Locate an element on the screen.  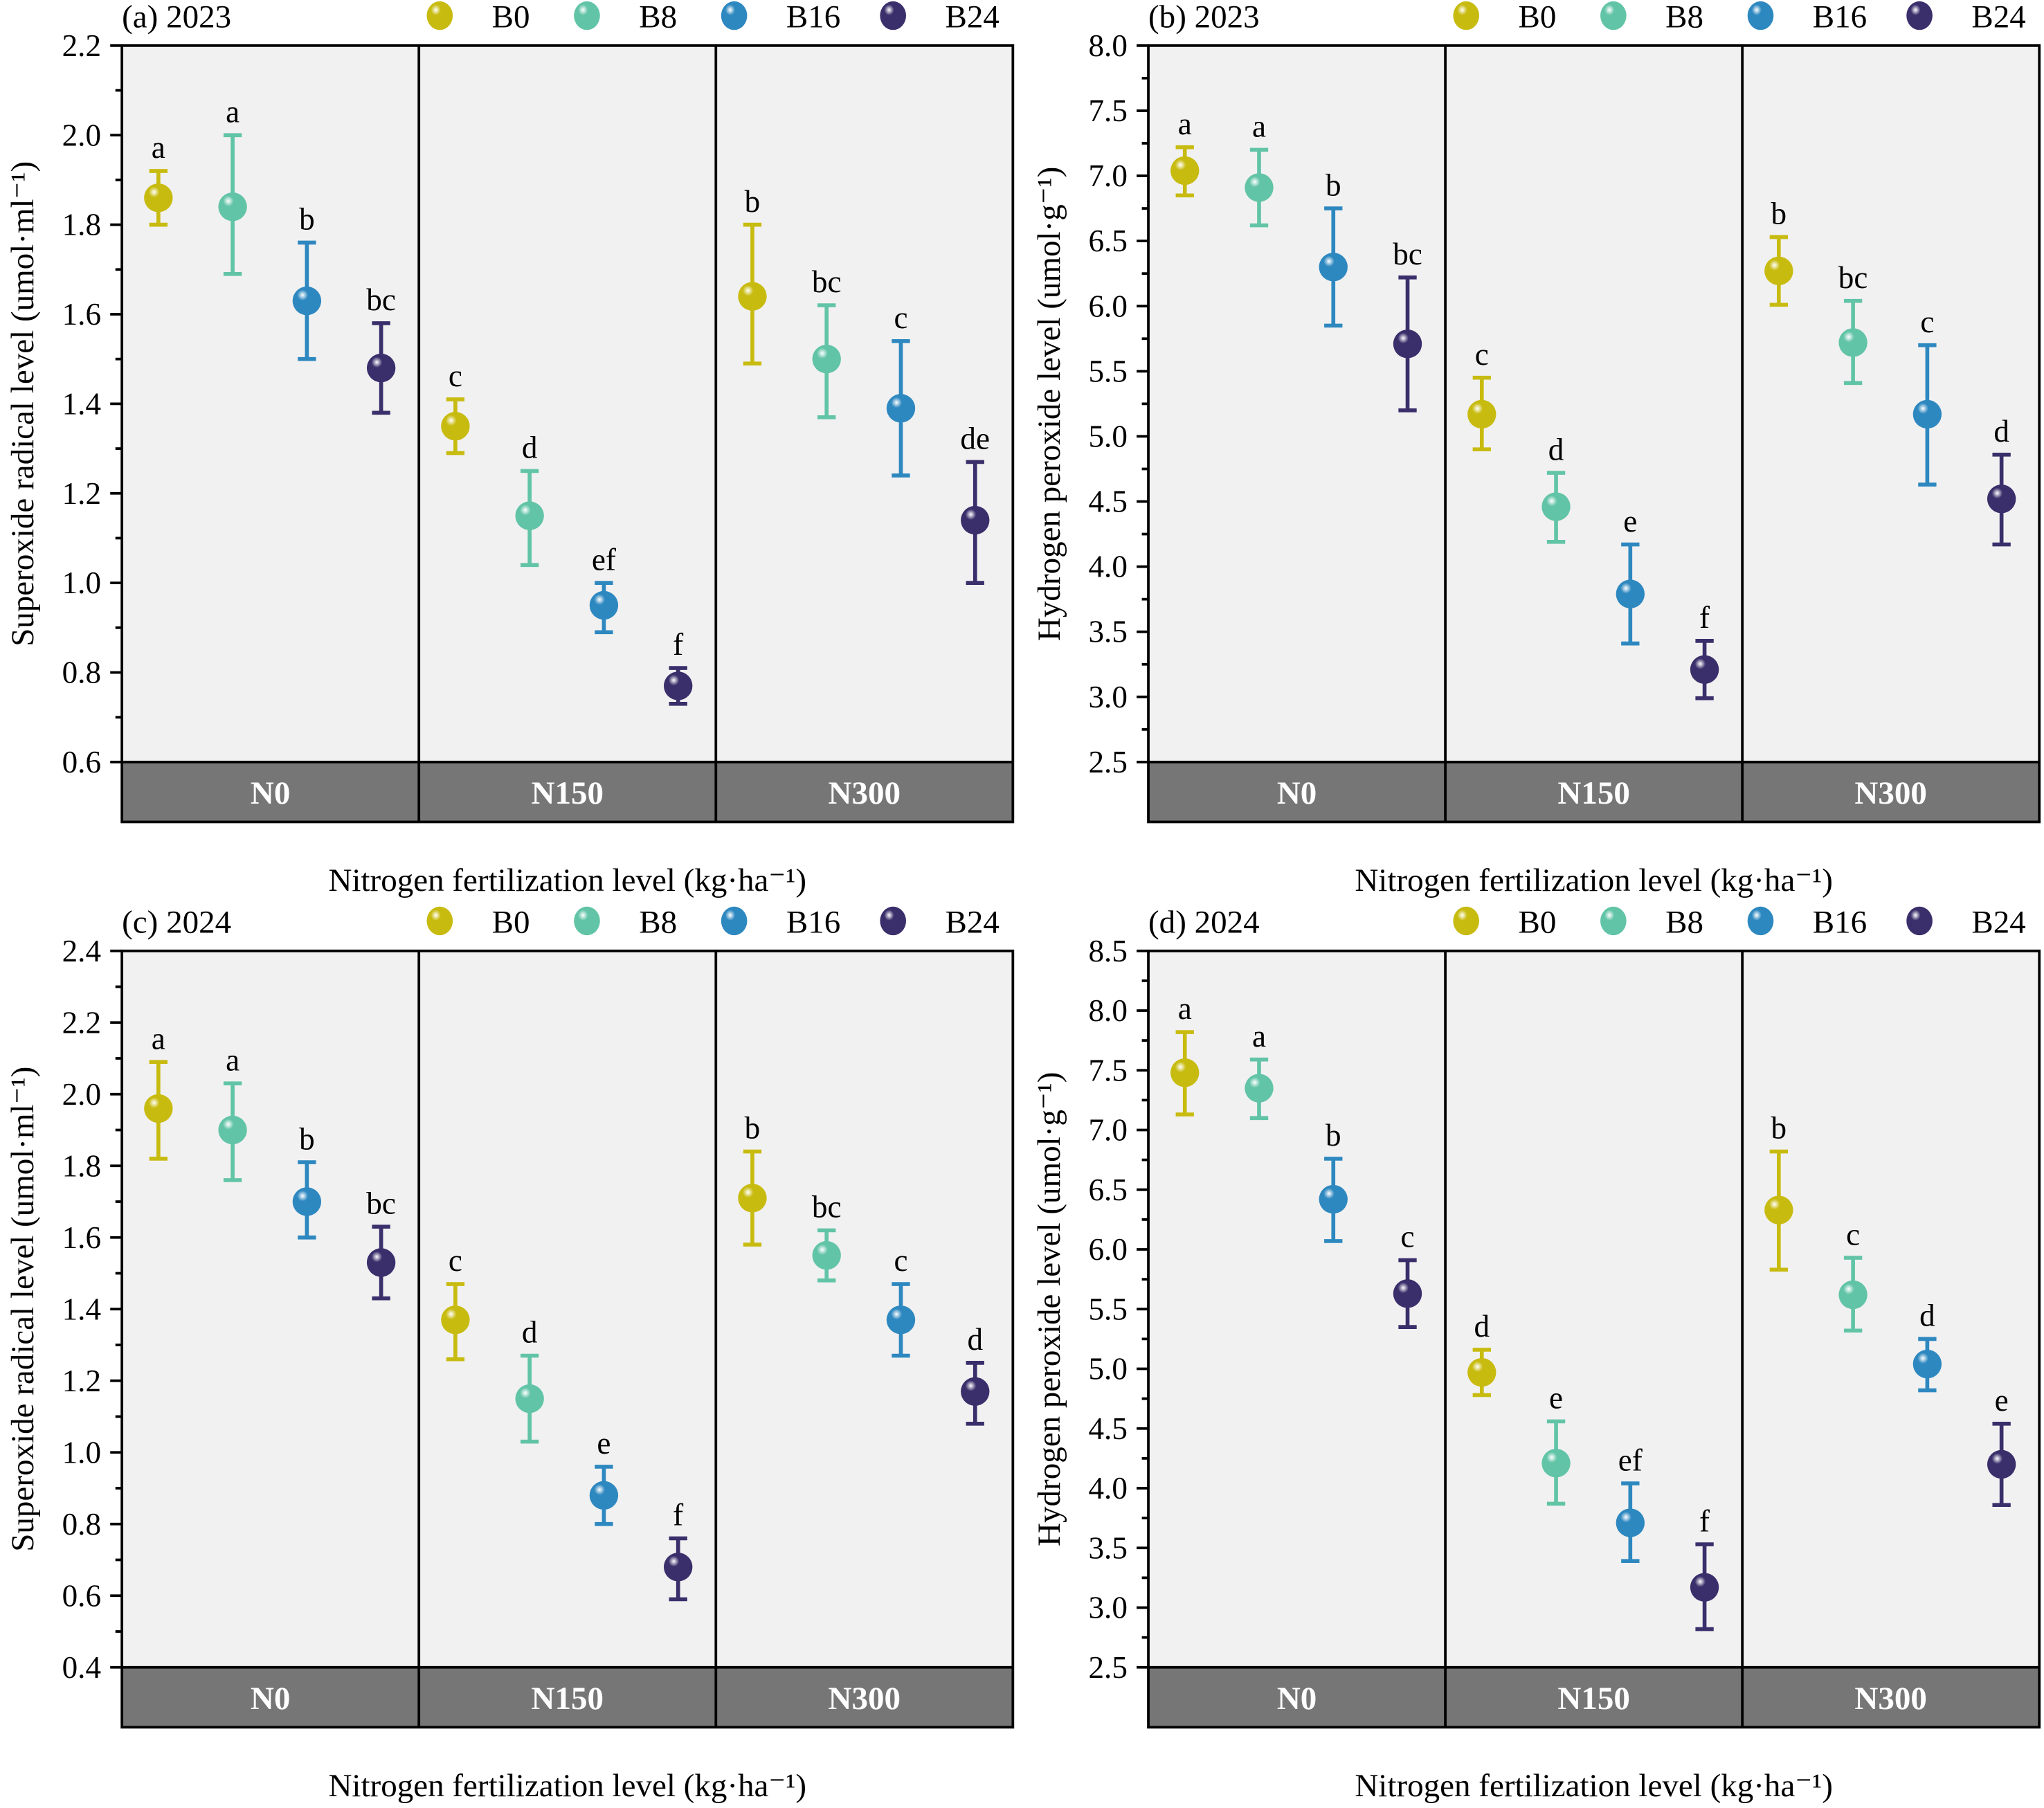
significance-letter: c is located at coordinates (1482, 354).